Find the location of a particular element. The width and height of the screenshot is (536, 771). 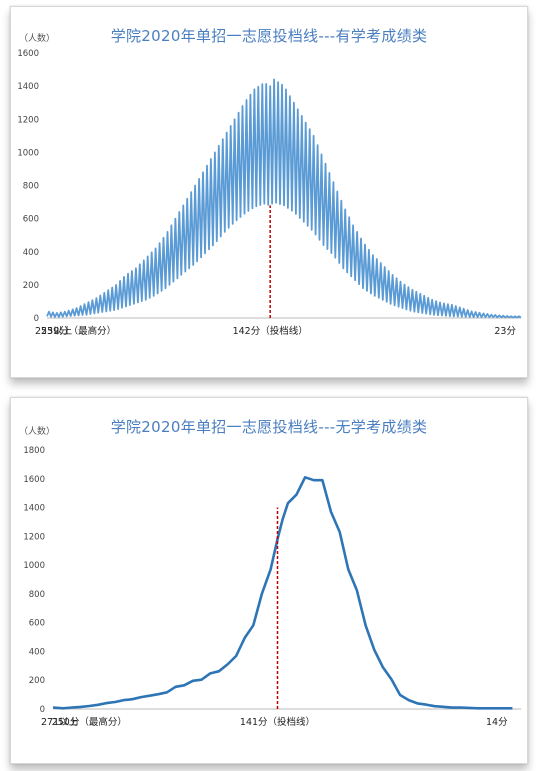

chart-title: 学院2020年单招一志愿投档线---有学考成绩类 is located at coordinates (269, 36).